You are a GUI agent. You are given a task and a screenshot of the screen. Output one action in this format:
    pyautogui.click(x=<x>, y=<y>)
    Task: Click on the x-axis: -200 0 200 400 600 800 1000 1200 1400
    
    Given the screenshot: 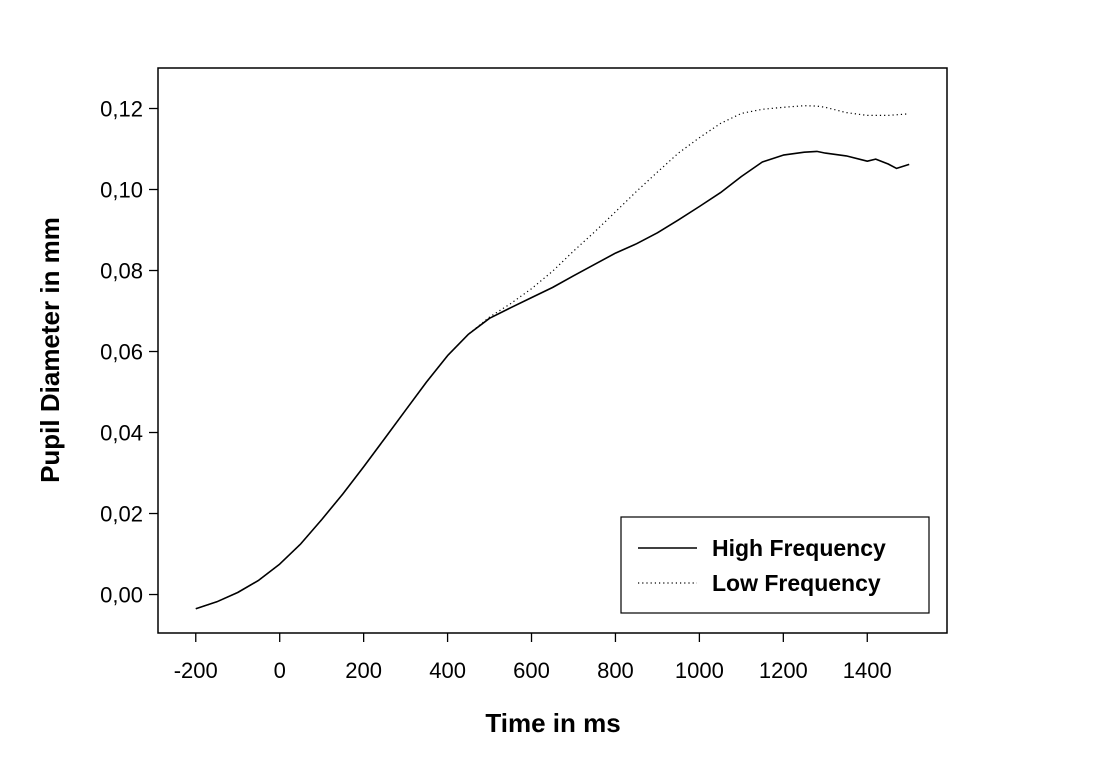 What is the action you would take?
    pyautogui.click(x=533, y=658)
    